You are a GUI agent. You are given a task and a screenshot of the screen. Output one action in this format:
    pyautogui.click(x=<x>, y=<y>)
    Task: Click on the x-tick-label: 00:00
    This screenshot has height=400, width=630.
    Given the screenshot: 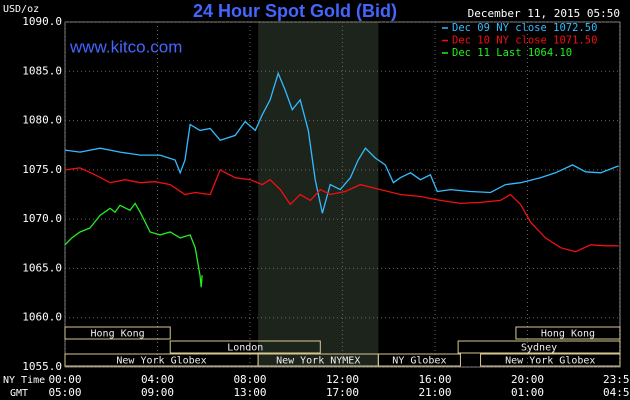 What is the action you would take?
    pyautogui.click(x=64, y=379)
    